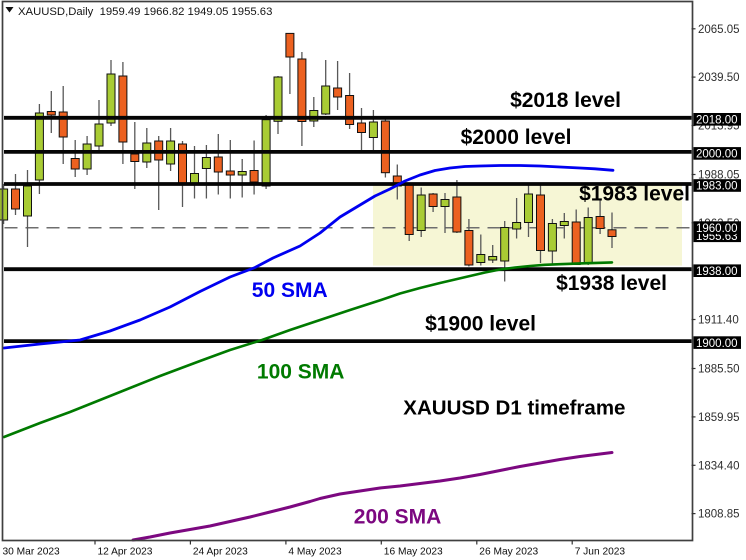 Image resolution: width=746 pixels, height=560 pixels. Describe the element at coordinates (508, 552) in the screenshot. I see `svg-text: 26 May 2023` at that location.